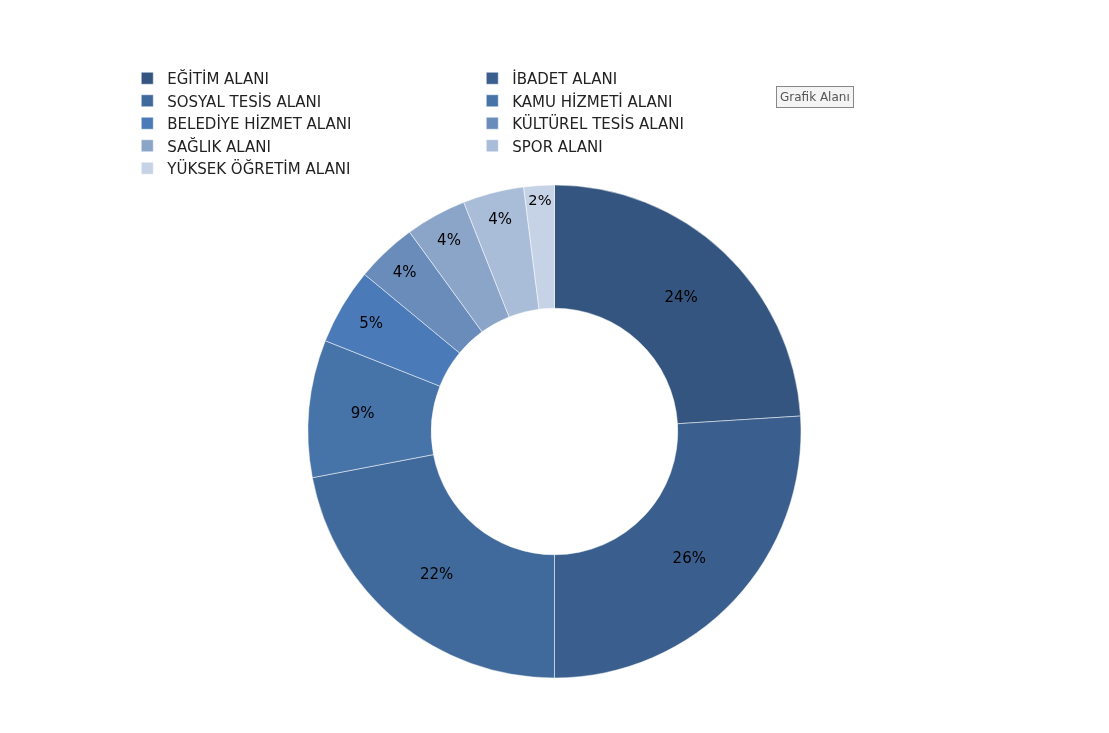 The width and height of the screenshot is (1109, 733). Describe the element at coordinates (565, 79) in the screenshot. I see `legend-label: İBADET ALANI` at that location.